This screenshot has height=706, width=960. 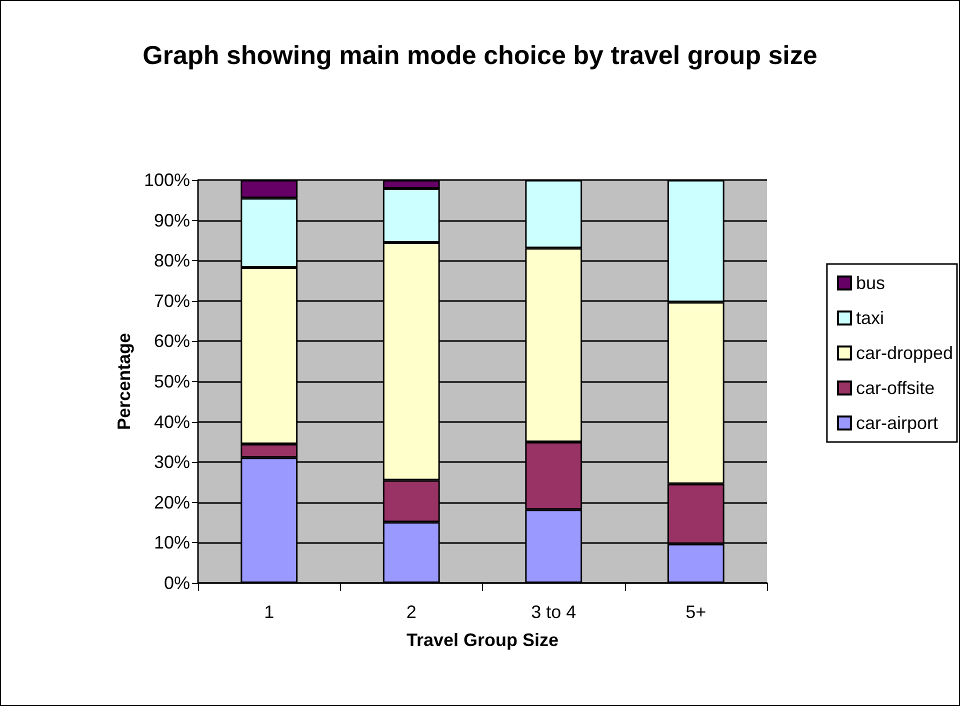 What do you see at coordinates (269, 612) in the screenshot?
I see `x-tick-label: 1` at bounding box center [269, 612].